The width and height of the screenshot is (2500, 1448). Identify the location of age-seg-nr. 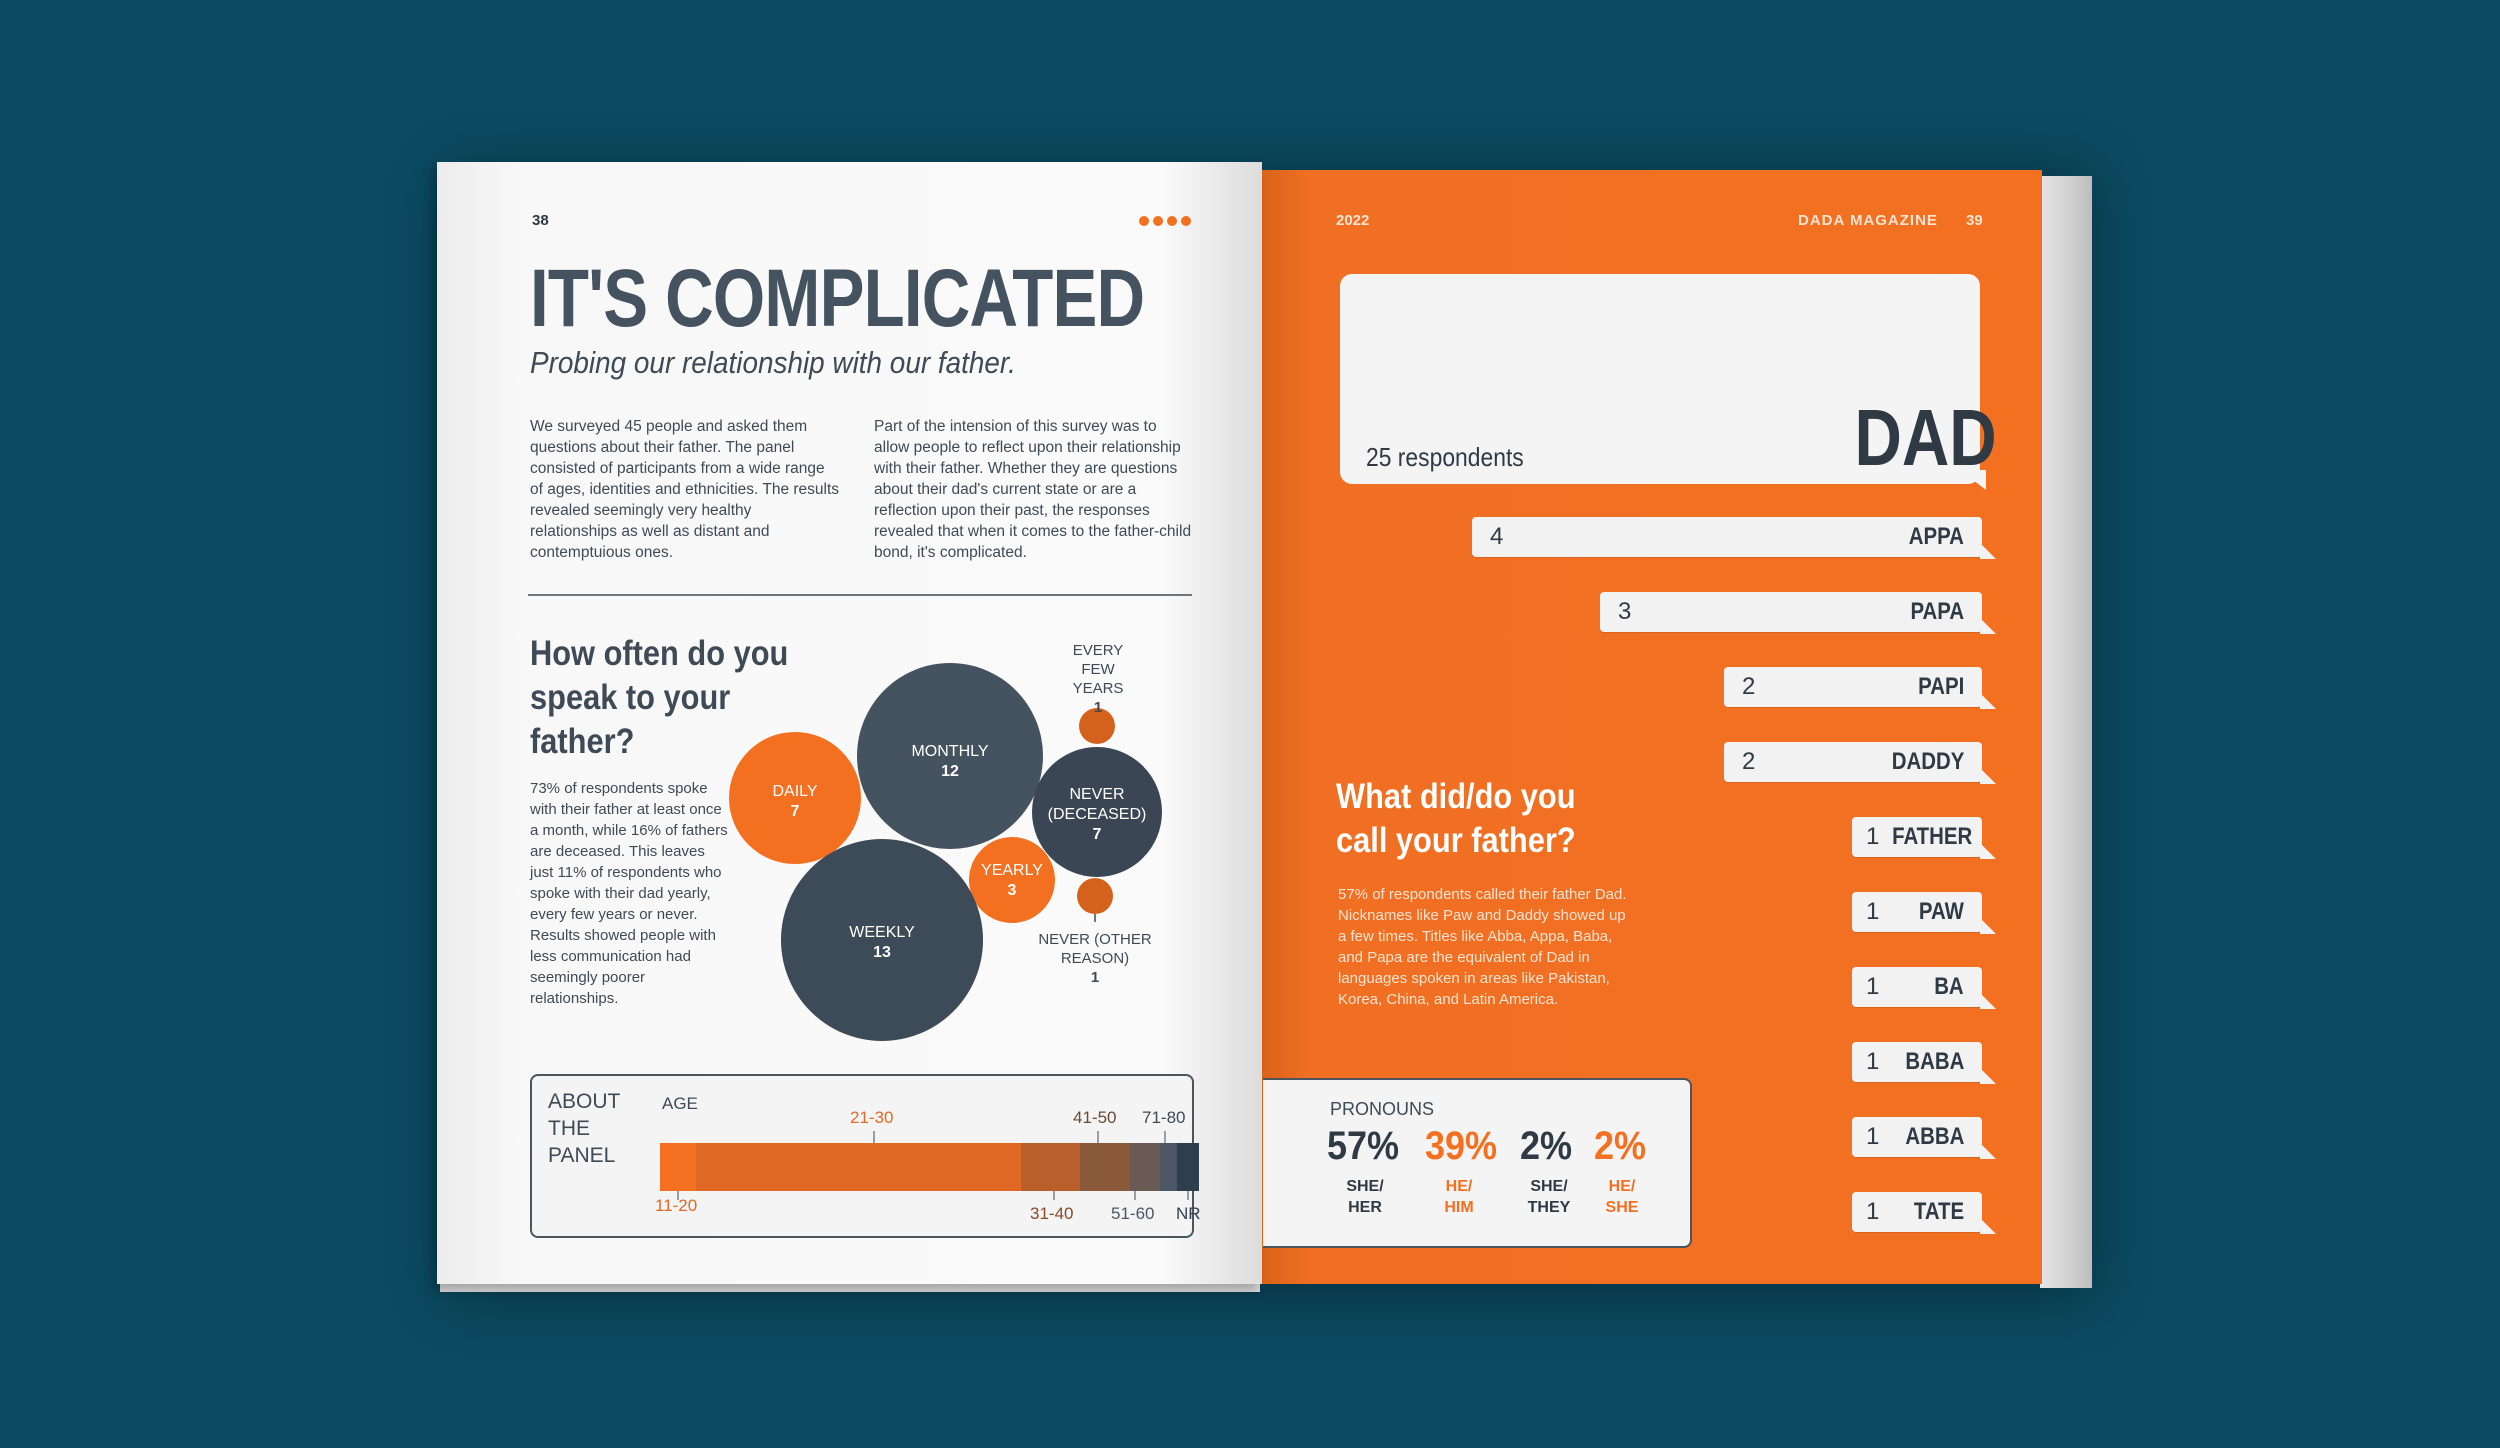
(1188, 1167).